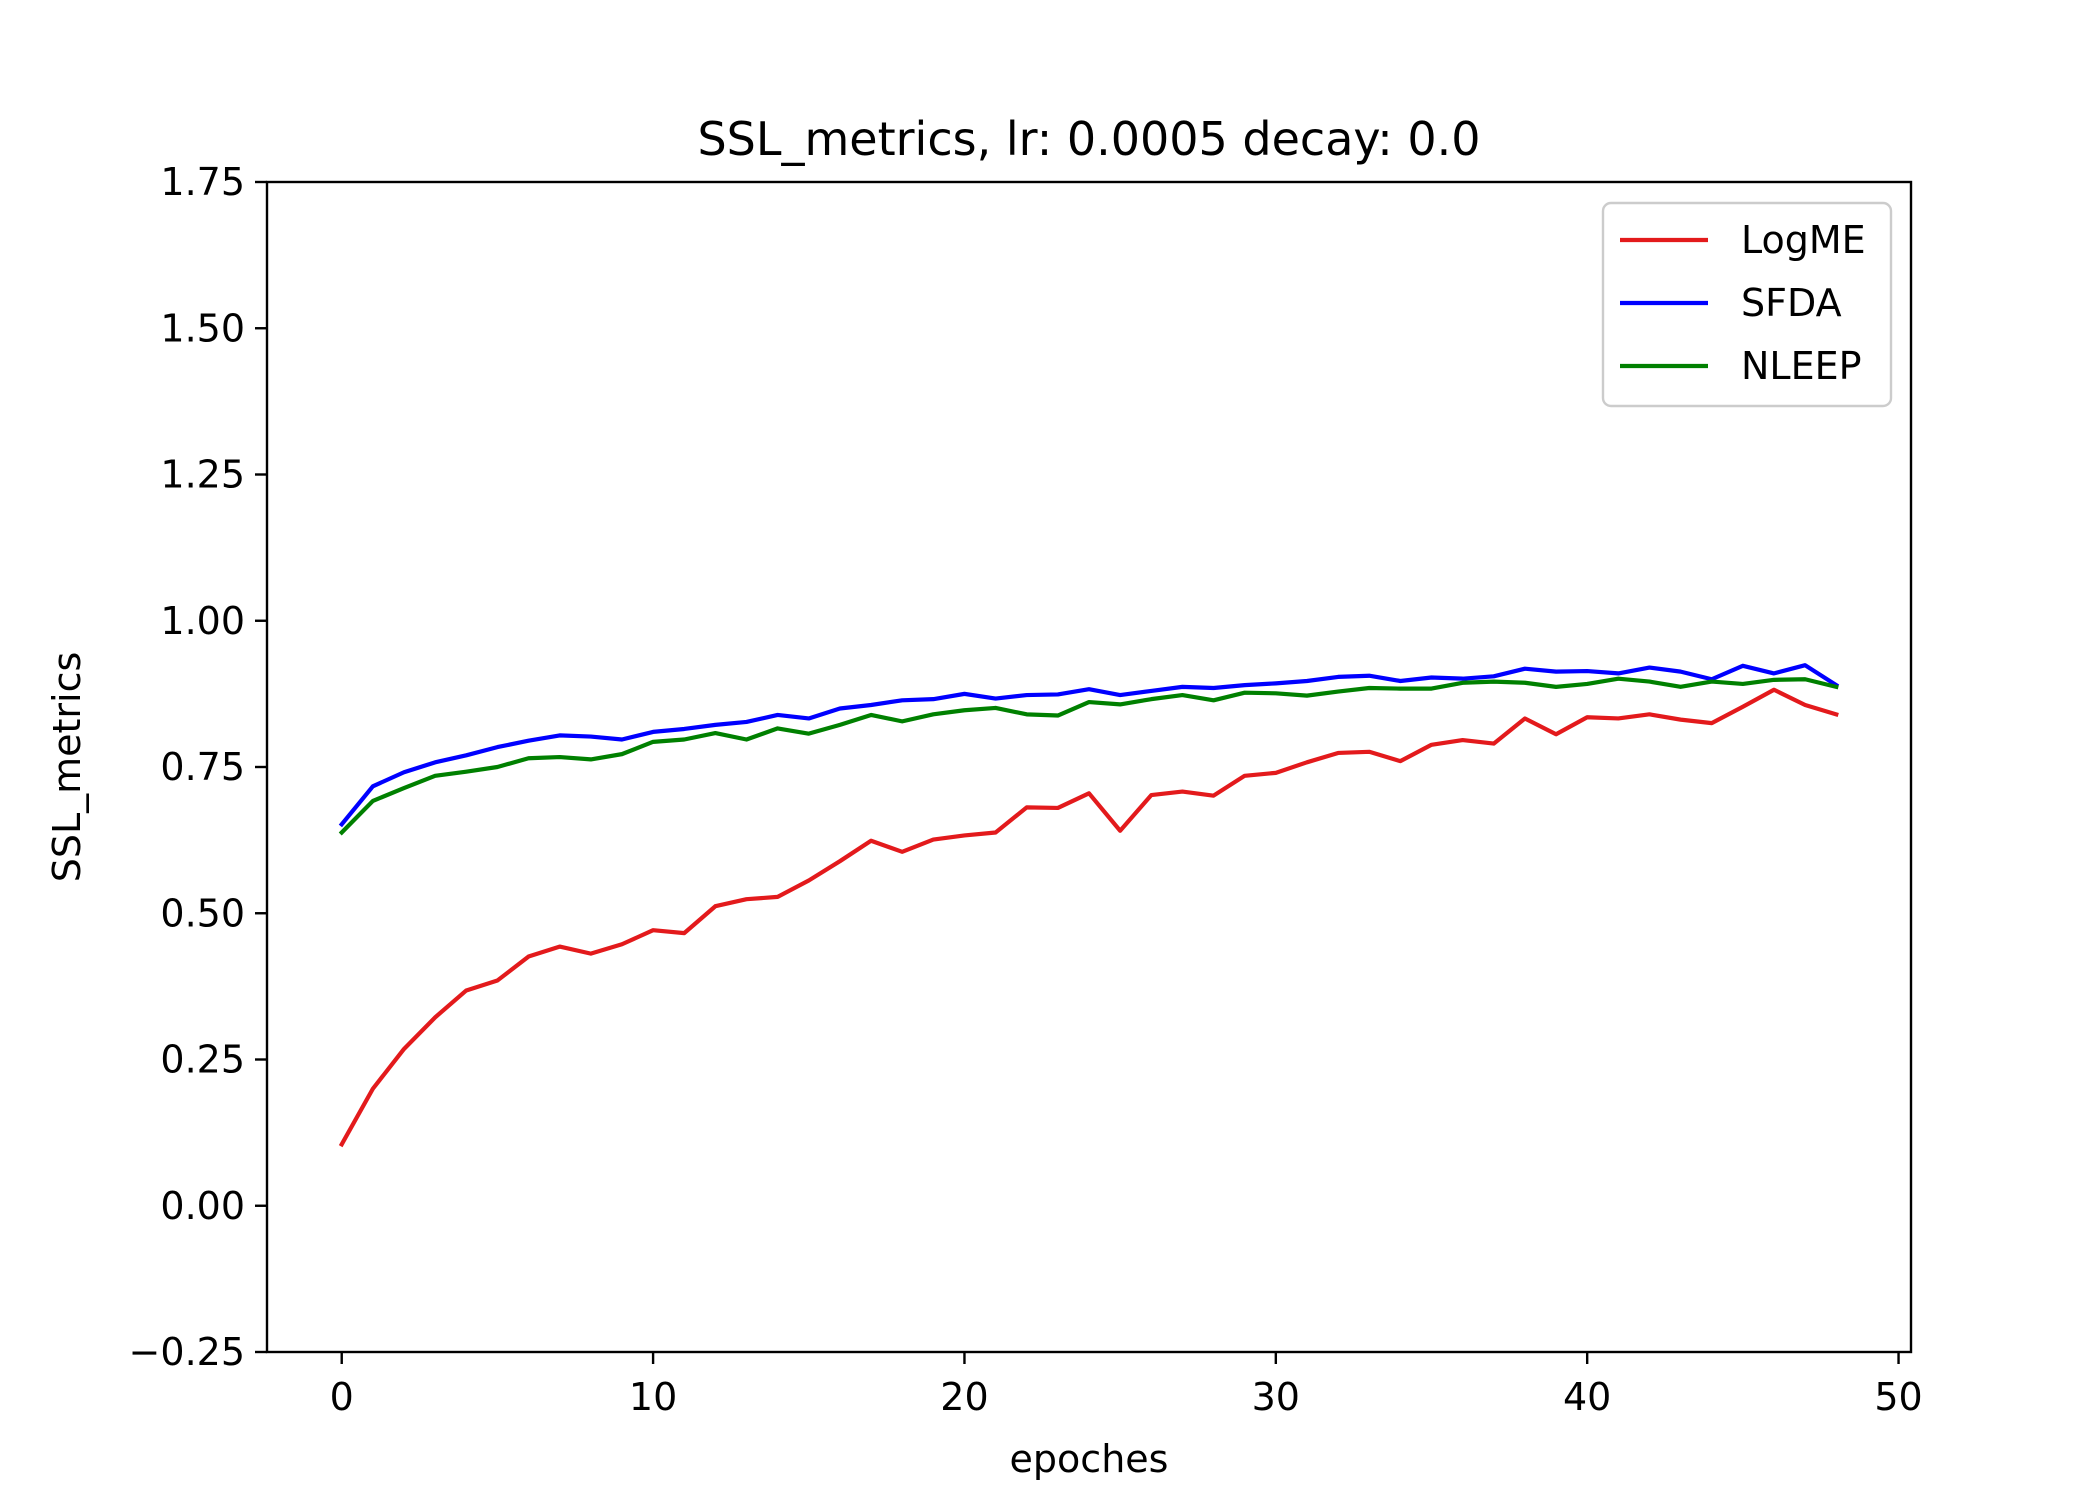 Image resolution: width=2100 pixels, height=1500 pixels. I want to click on legend: LogME SFDA NLEEP, so click(1747, 304).